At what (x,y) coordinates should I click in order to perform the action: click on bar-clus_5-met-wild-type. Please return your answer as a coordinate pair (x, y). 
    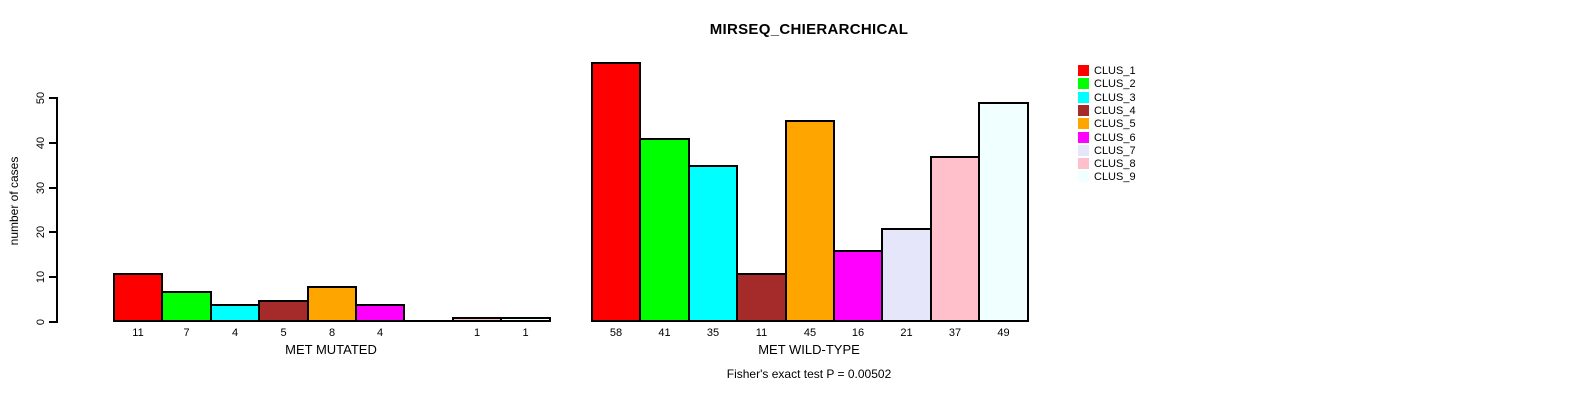
    Looking at the image, I should click on (810, 221).